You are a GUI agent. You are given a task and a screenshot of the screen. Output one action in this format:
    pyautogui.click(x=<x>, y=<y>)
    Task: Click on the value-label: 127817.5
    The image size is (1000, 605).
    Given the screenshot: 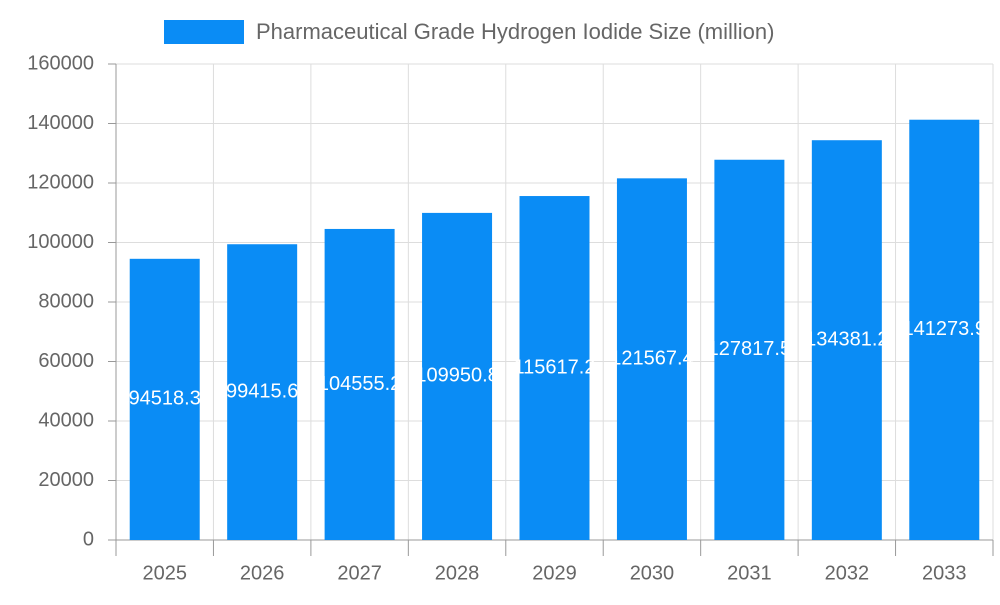 What is the action you would take?
    pyautogui.click(x=749, y=349)
    